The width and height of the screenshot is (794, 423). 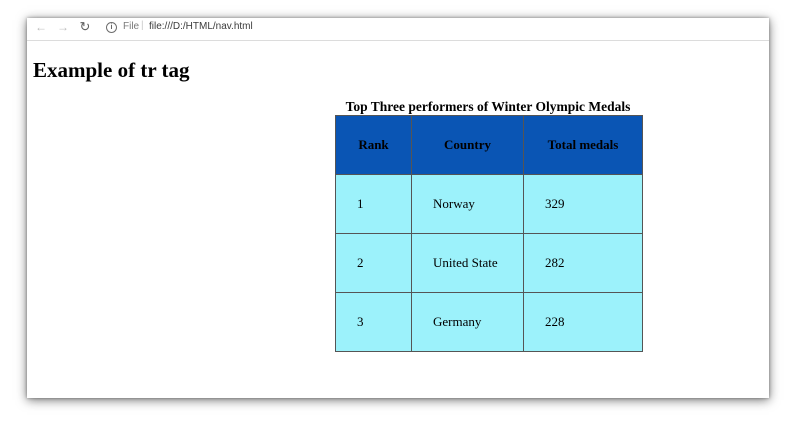 What do you see at coordinates (373, 322) in the screenshot?
I see `rank-cell: 3` at bounding box center [373, 322].